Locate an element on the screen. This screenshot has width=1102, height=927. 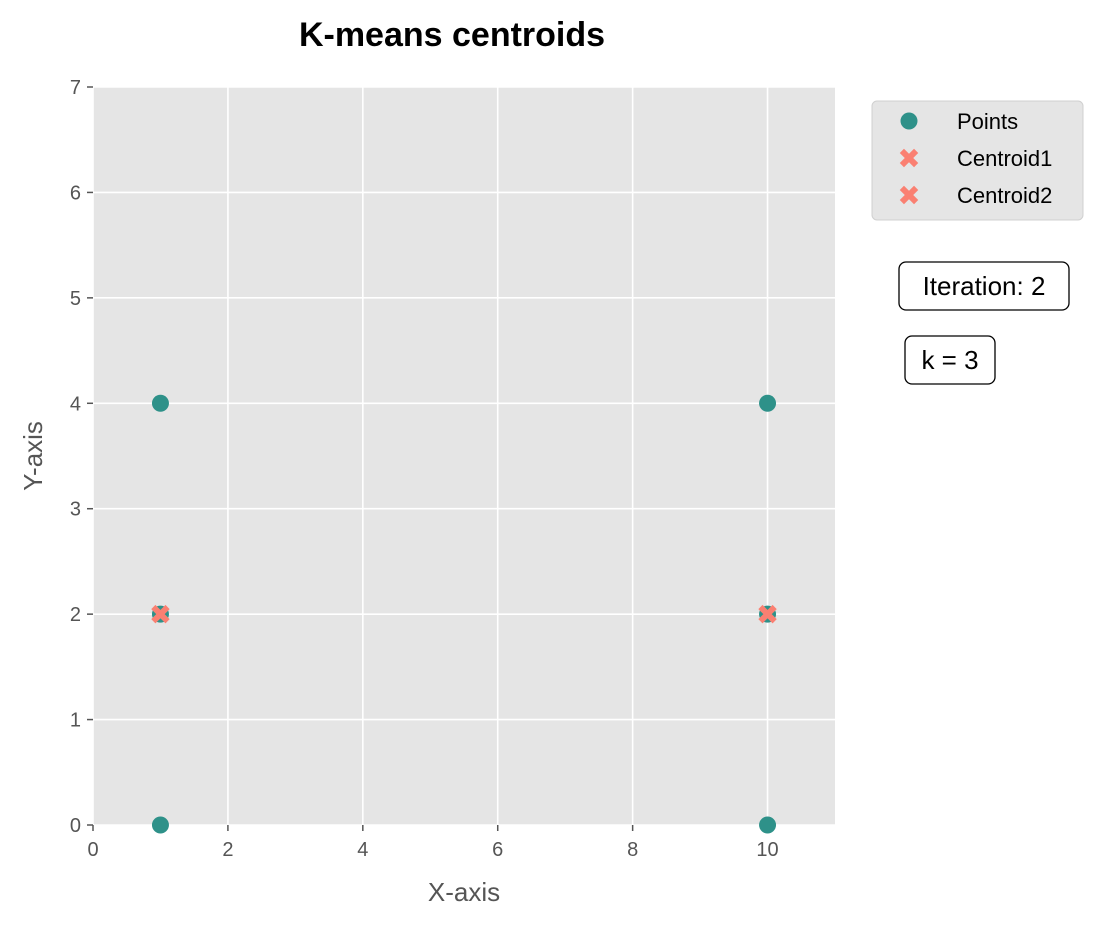
annotation-text-0: Iteration: 2 is located at coordinates (984, 286).